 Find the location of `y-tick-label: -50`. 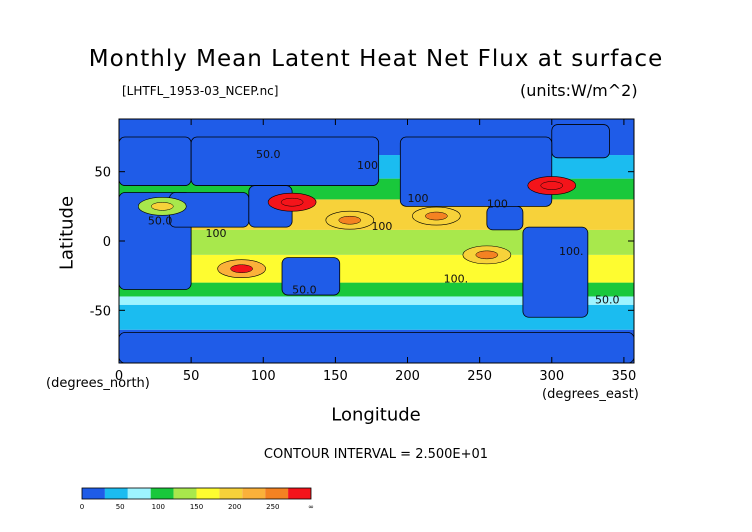

y-tick-label: -50 is located at coordinates (100, 311).